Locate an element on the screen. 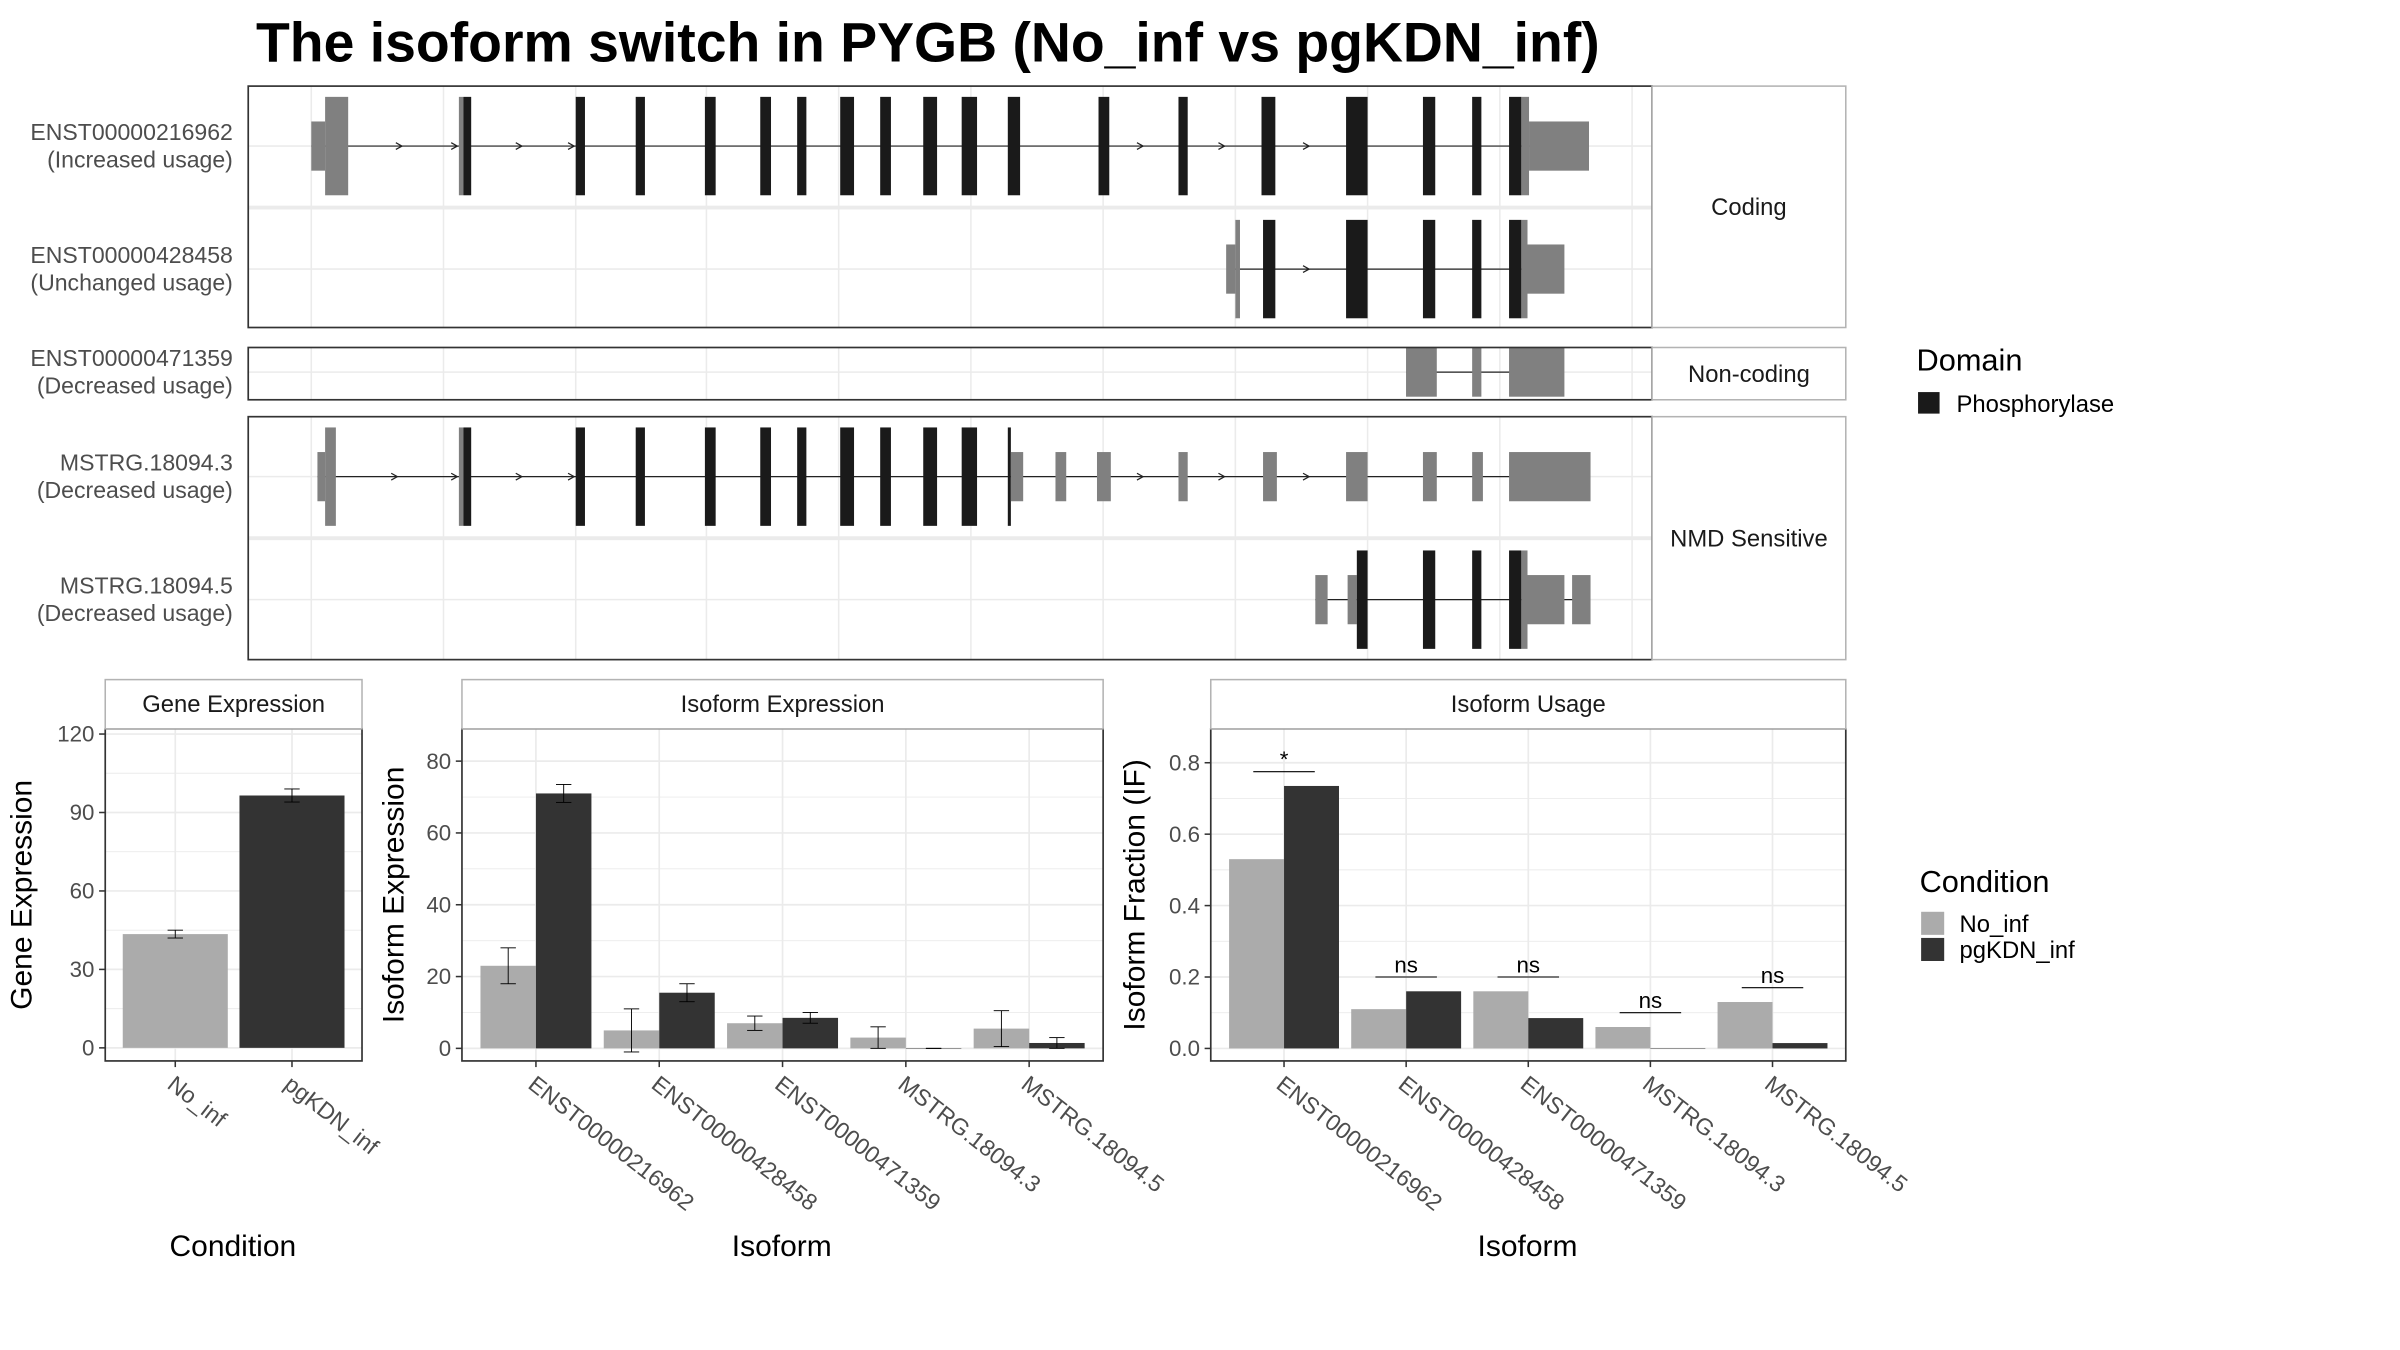 Image resolution: width=2400 pixels, height=1350 pixels. y-tick-label: 0.6 is located at coordinates (1184, 834).